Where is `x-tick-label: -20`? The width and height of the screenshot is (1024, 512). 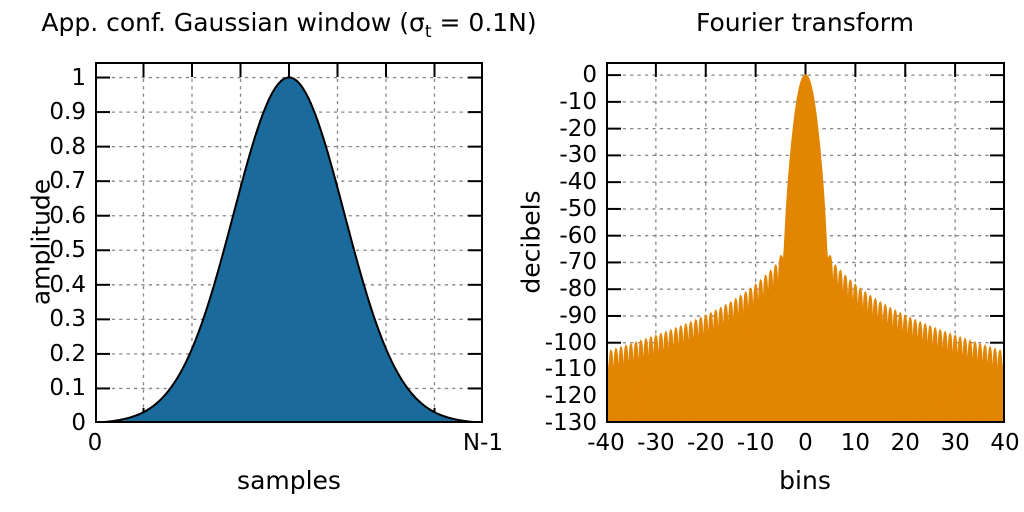
x-tick-label: -20 is located at coordinates (705, 443).